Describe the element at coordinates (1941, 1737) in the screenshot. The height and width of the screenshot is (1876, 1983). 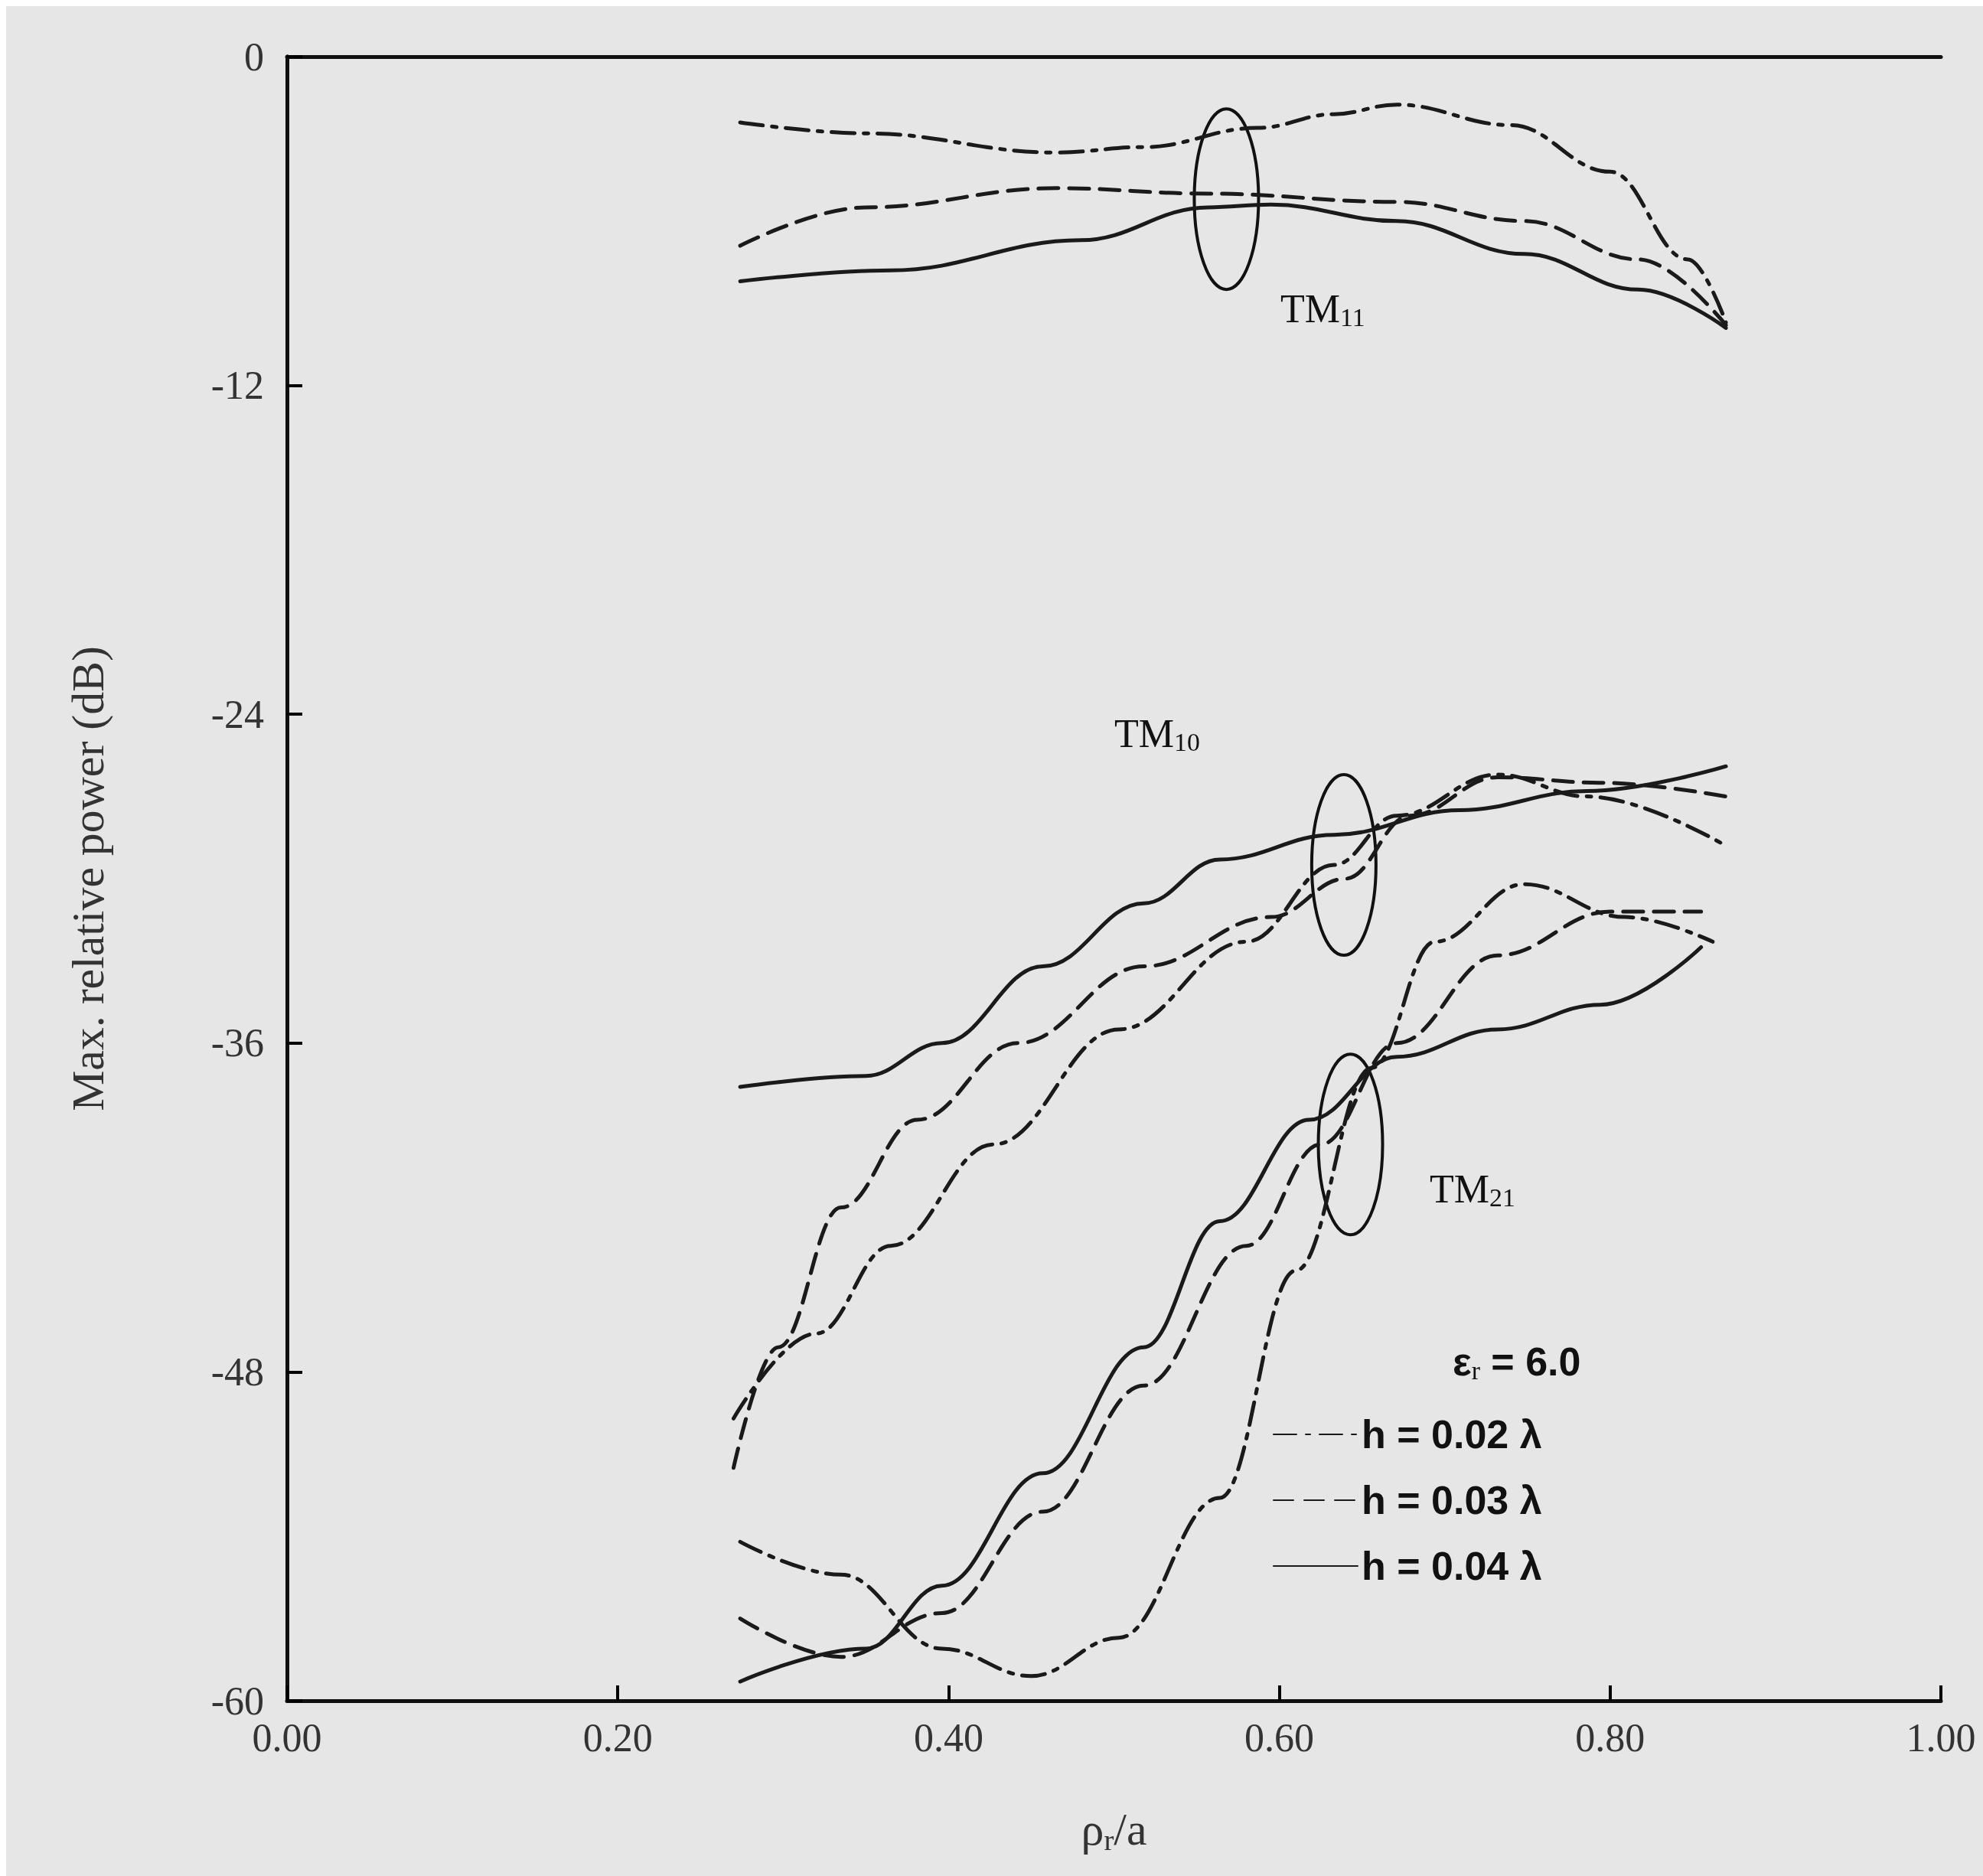
I see `x-tick-label: 1.00` at that location.